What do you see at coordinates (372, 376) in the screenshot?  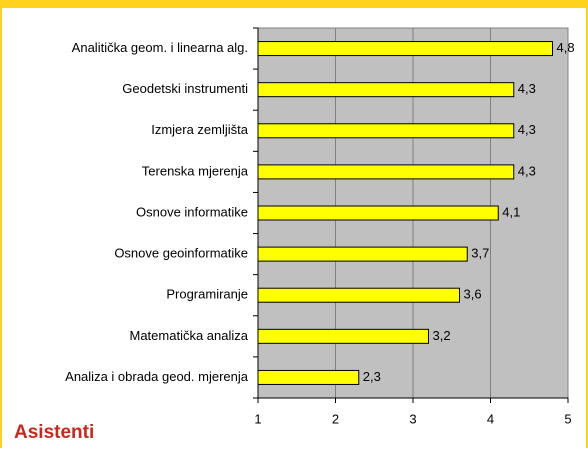 I see `value-label: 2,3` at bounding box center [372, 376].